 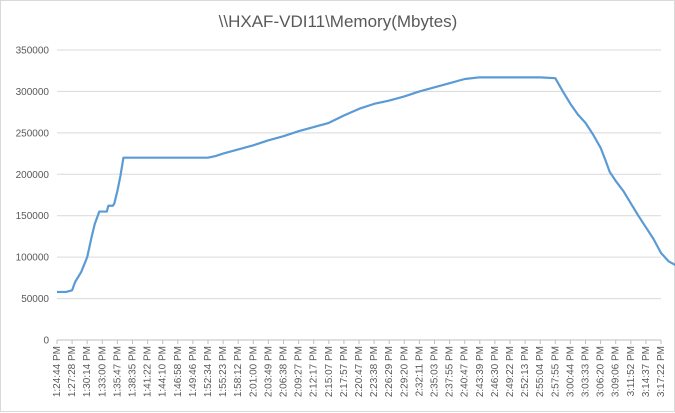 I want to click on x-tick-label: 2:43:39 PM, so click(x=480, y=371).